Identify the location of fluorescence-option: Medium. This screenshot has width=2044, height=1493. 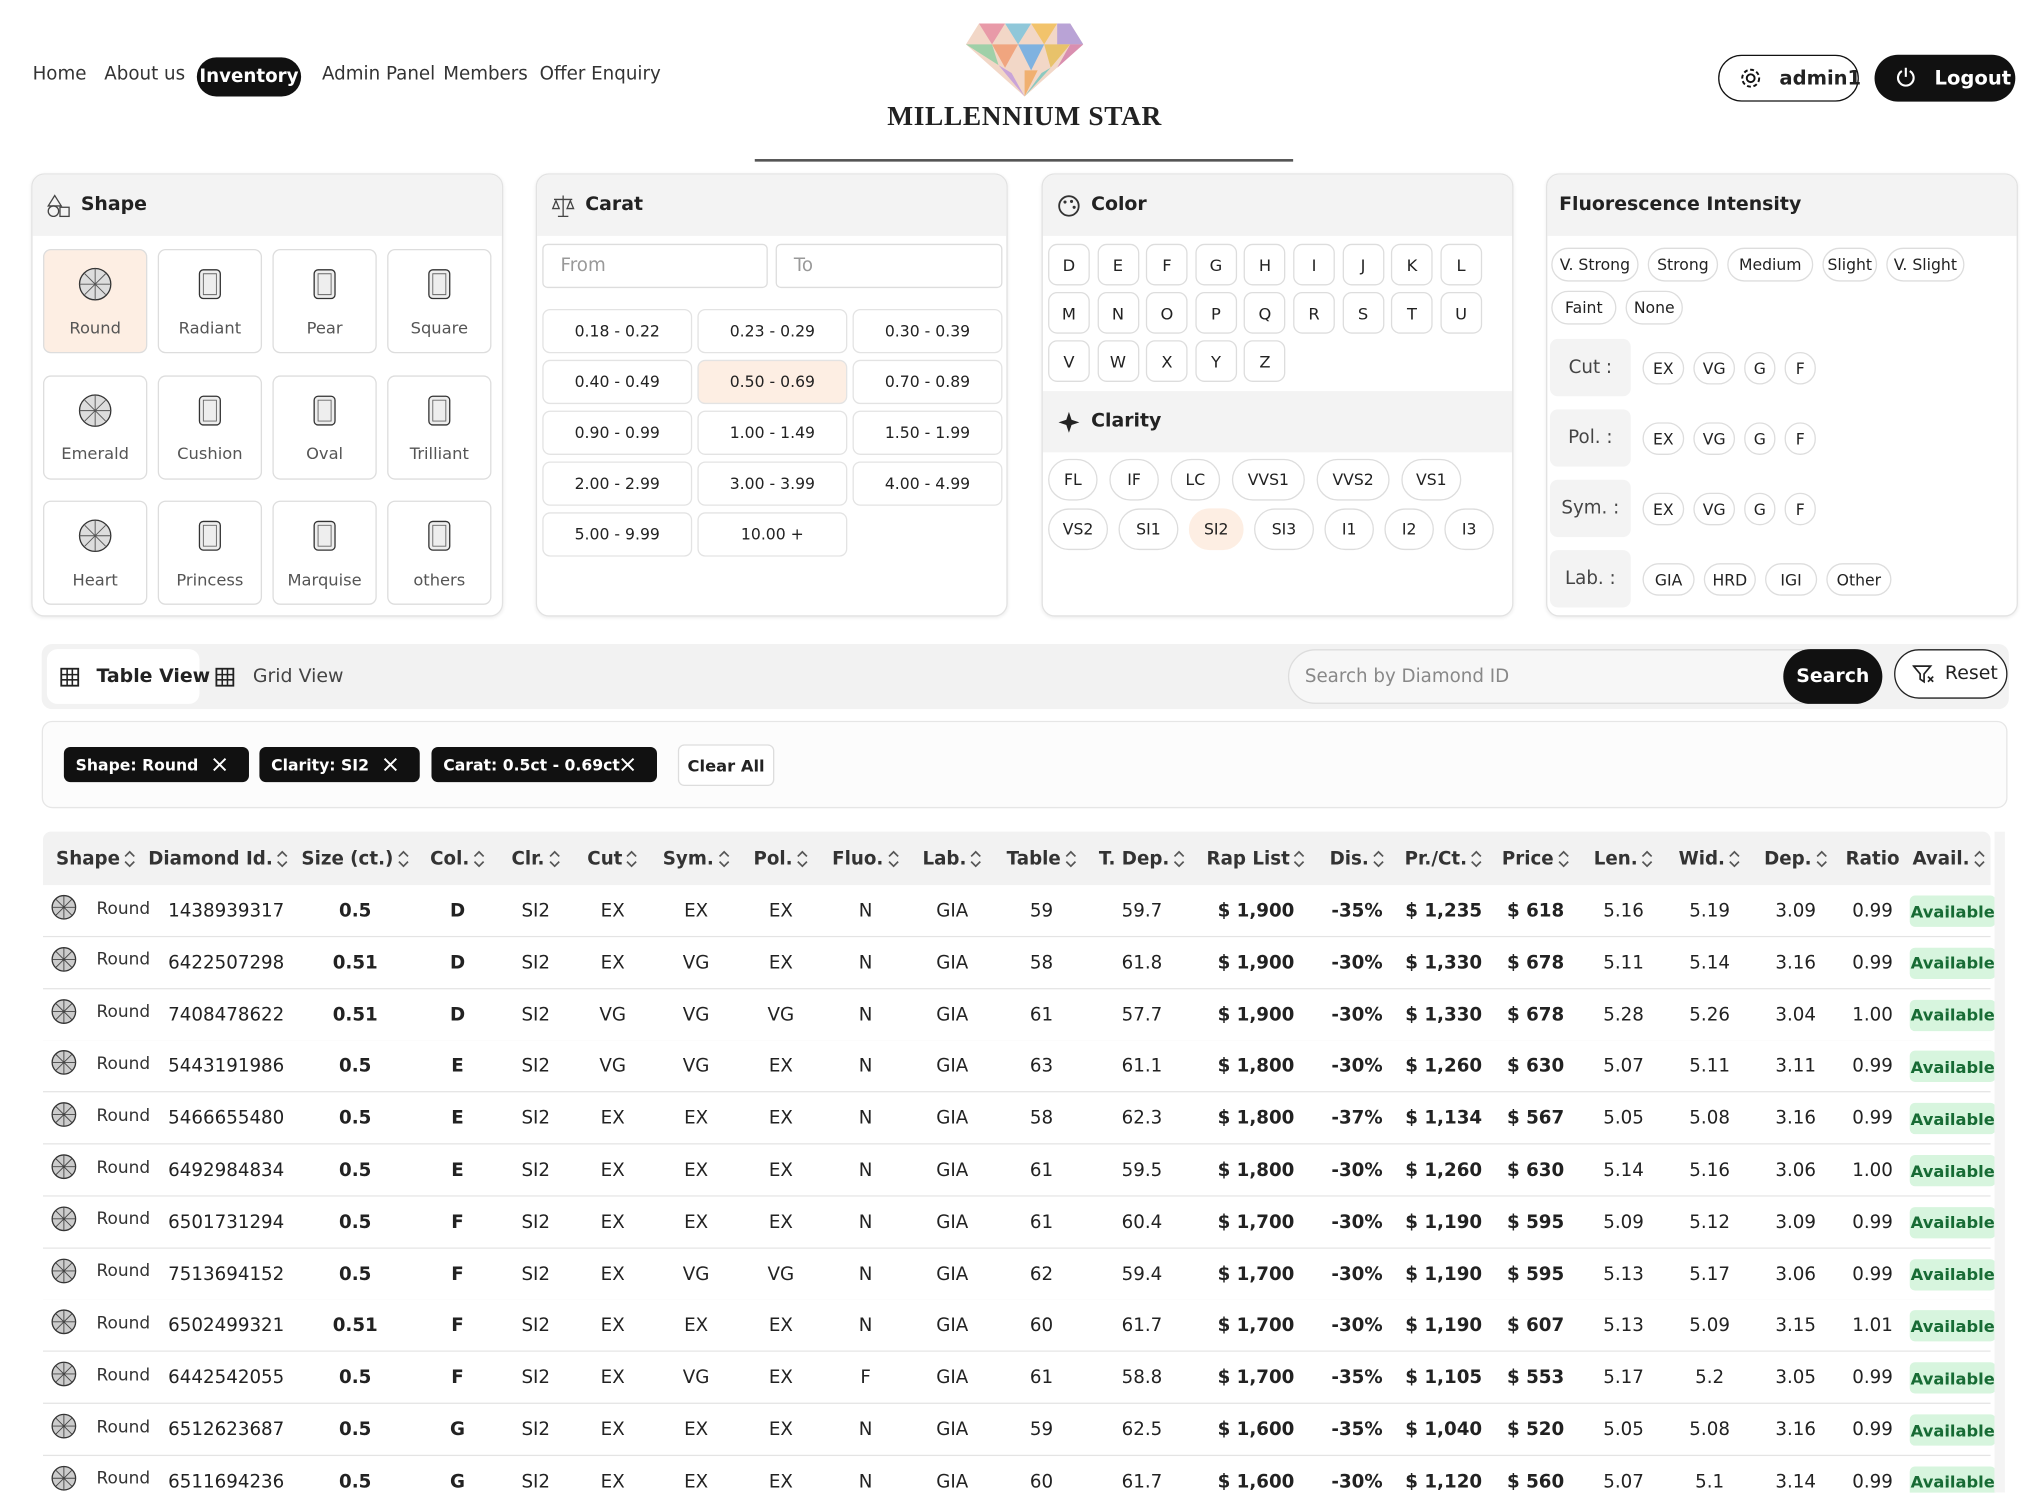
(1770, 264).